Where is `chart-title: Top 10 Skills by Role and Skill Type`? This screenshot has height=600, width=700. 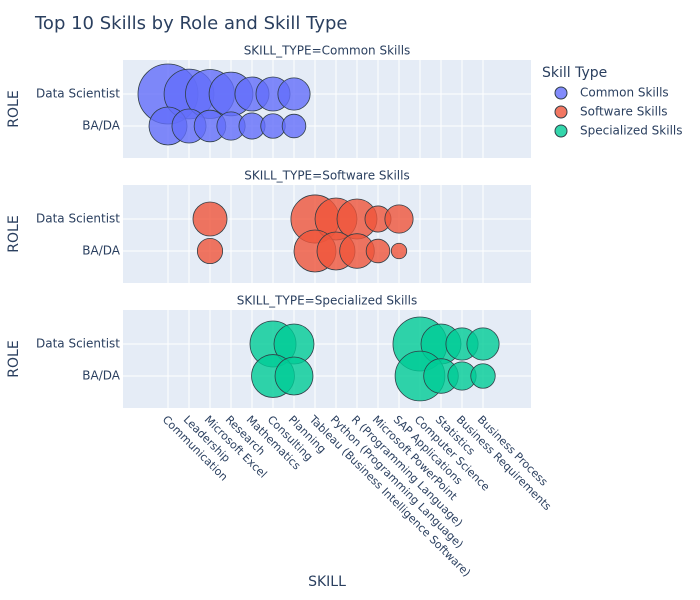
chart-title: Top 10 Skills by Role and Skill Type is located at coordinates (191, 23).